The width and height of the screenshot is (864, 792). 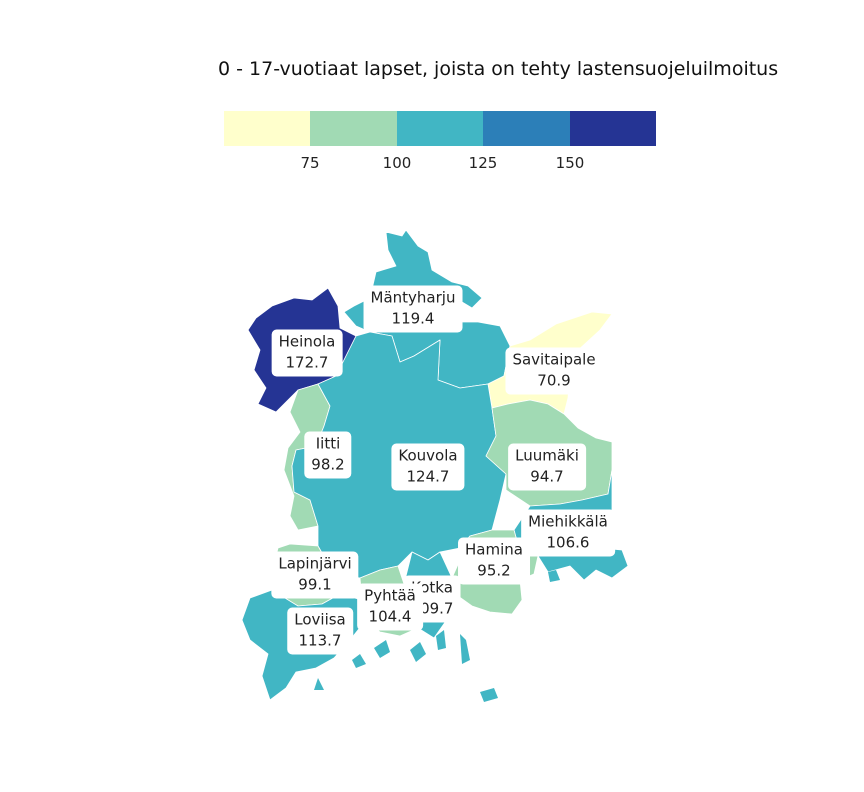 What do you see at coordinates (554, 359) in the screenshot?
I see `municipality-name: Savitaipale` at bounding box center [554, 359].